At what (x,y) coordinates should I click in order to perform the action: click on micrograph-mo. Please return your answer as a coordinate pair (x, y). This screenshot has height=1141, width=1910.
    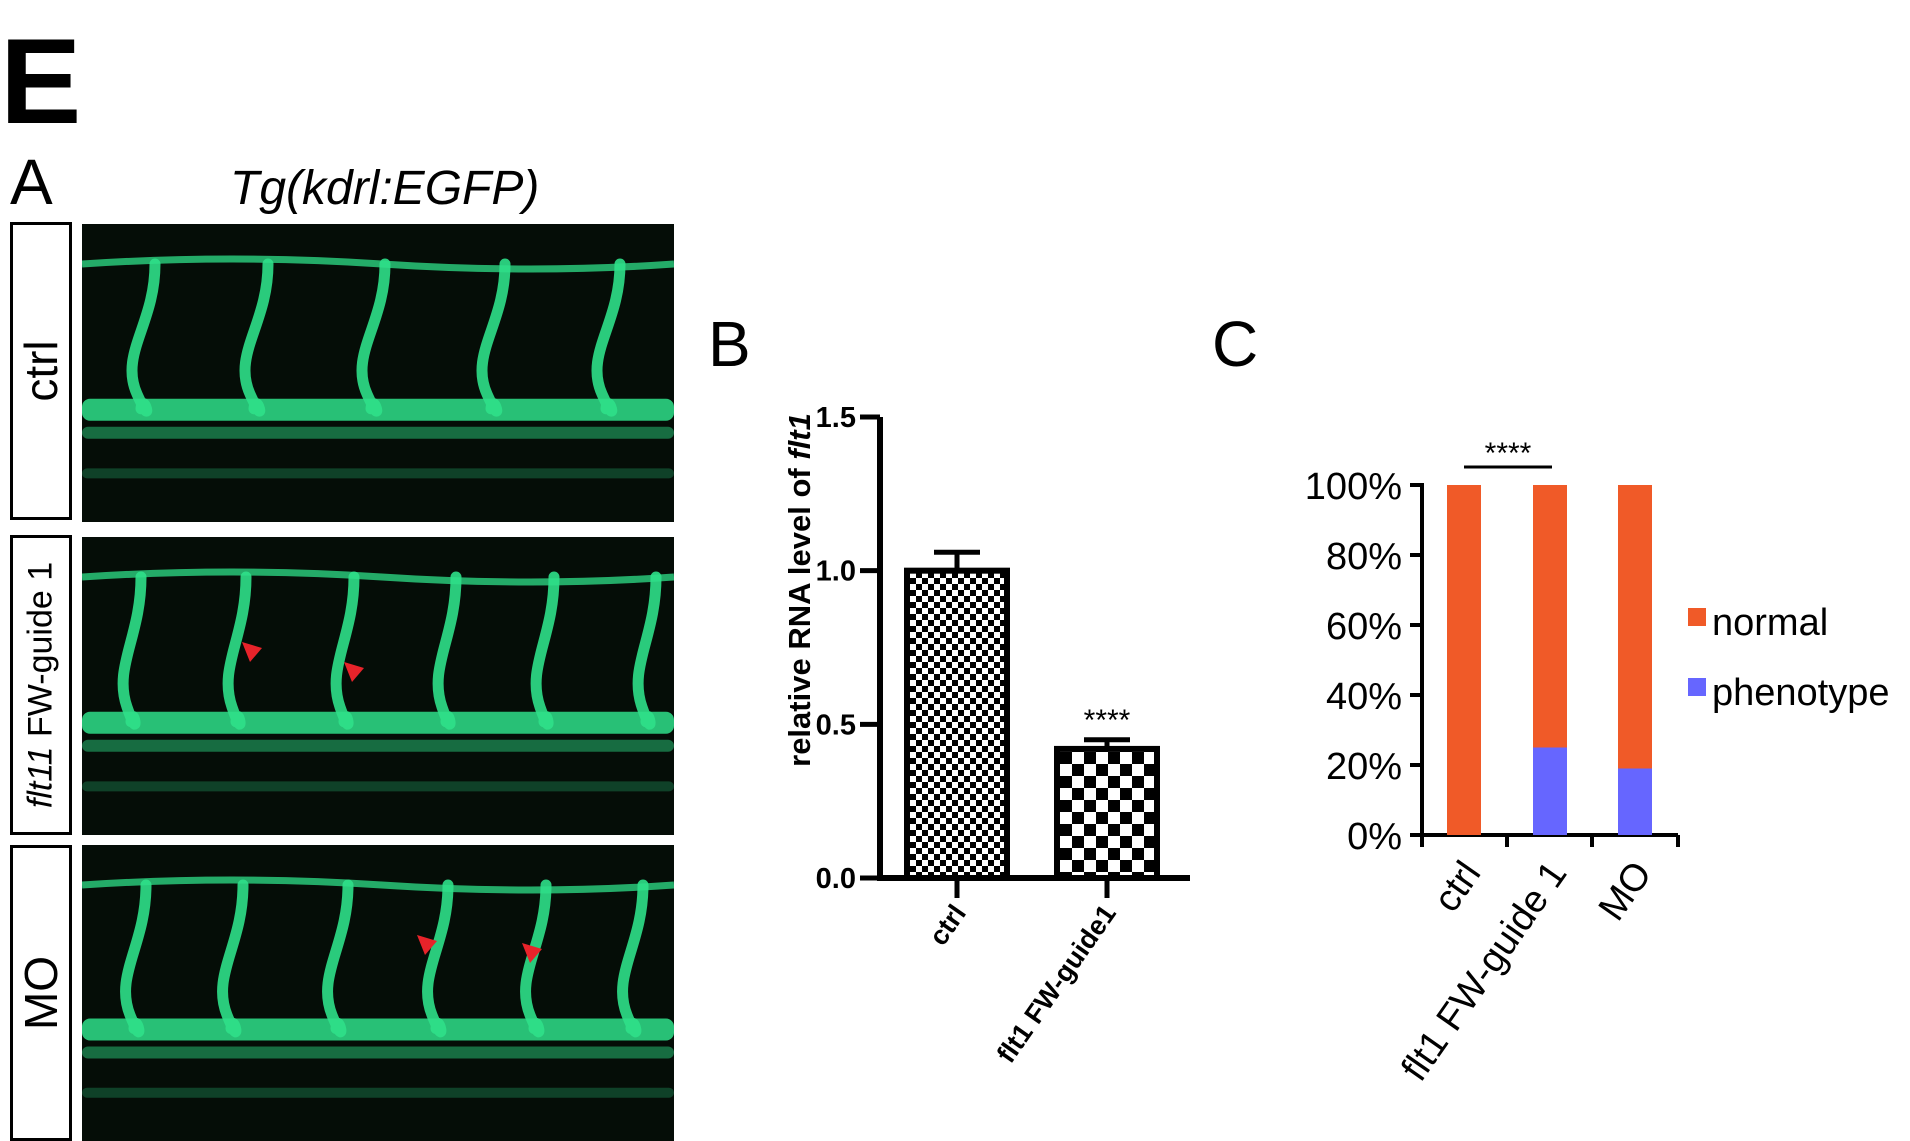
    Looking at the image, I should click on (378, 993).